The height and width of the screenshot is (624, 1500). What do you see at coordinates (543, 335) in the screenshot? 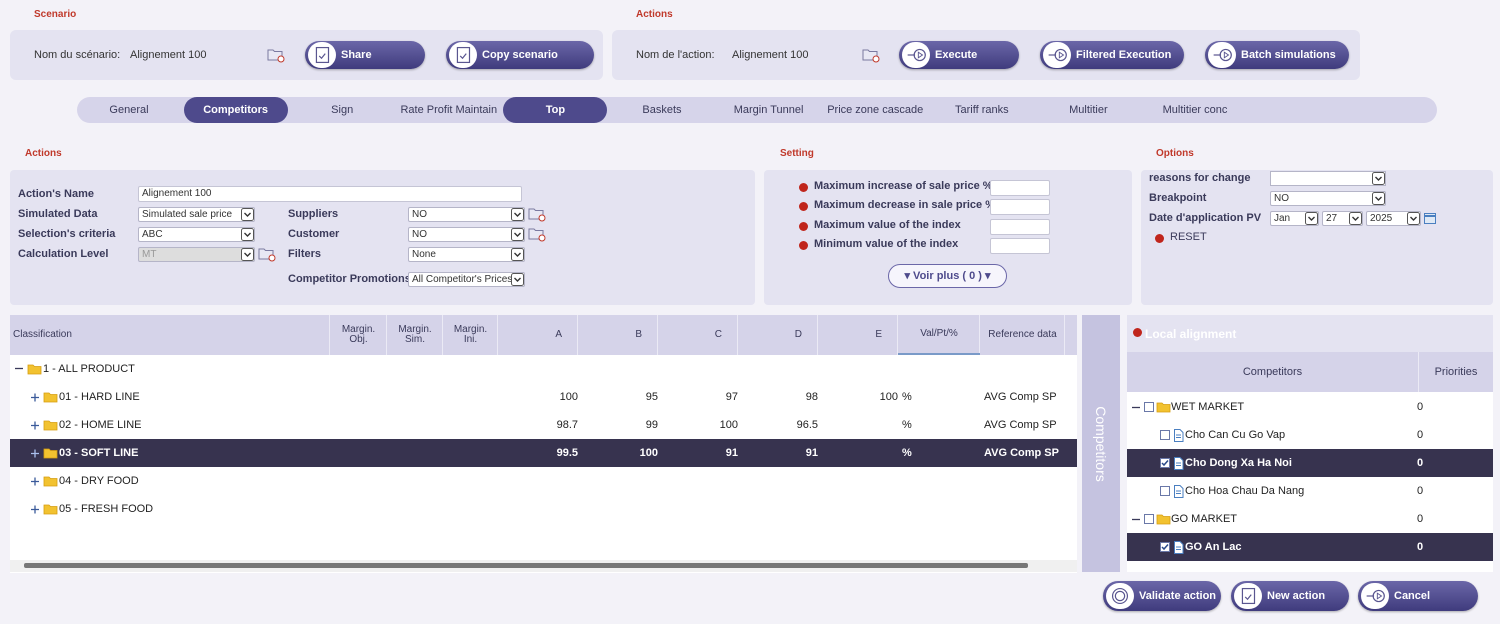
I see `table-header` at bounding box center [543, 335].